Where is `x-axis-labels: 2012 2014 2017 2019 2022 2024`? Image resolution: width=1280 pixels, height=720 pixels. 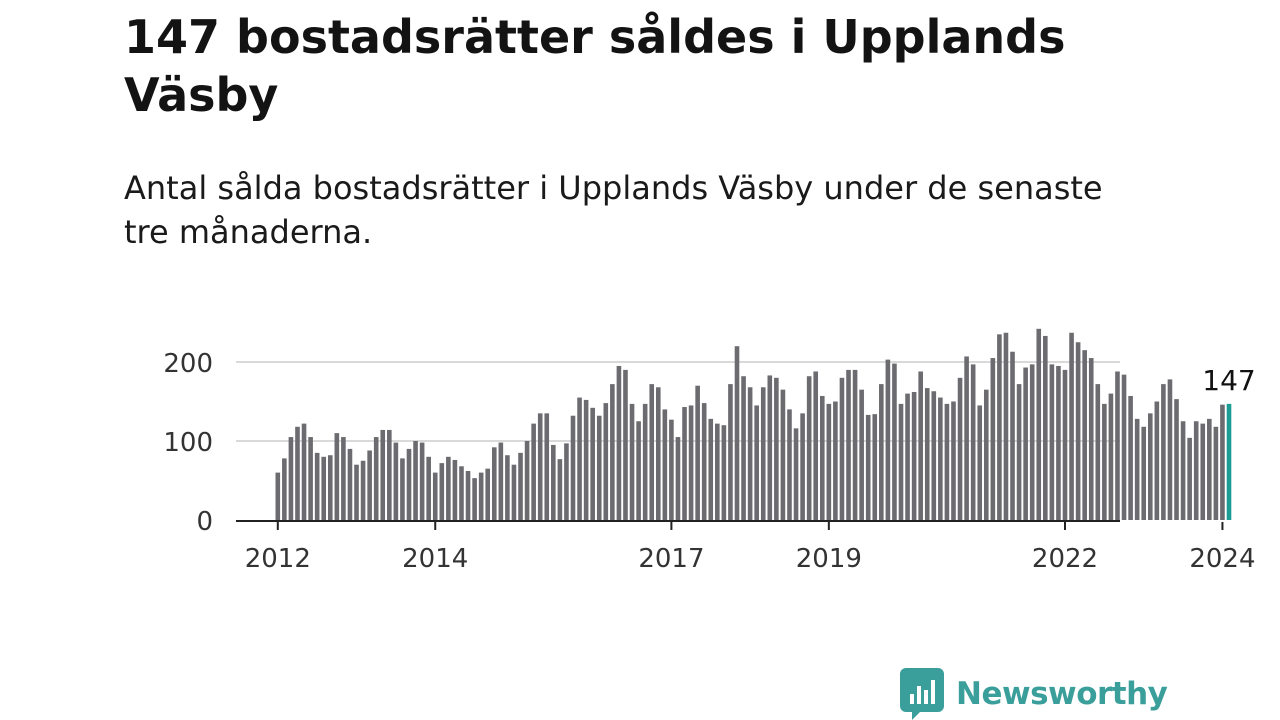
x-axis-labels: 2012 2014 2017 2019 2022 2024 is located at coordinates (750, 559).